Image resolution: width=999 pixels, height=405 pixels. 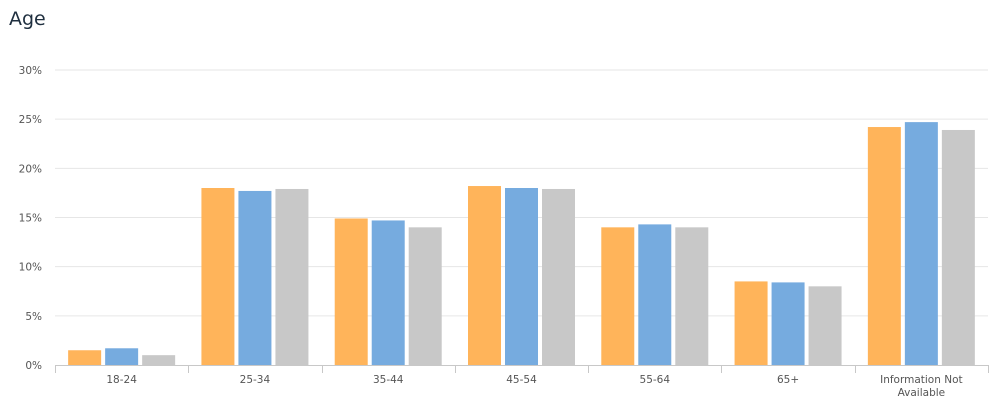 I want to click on x-tick-label: Information Not Available, so click(x=921, y=386).